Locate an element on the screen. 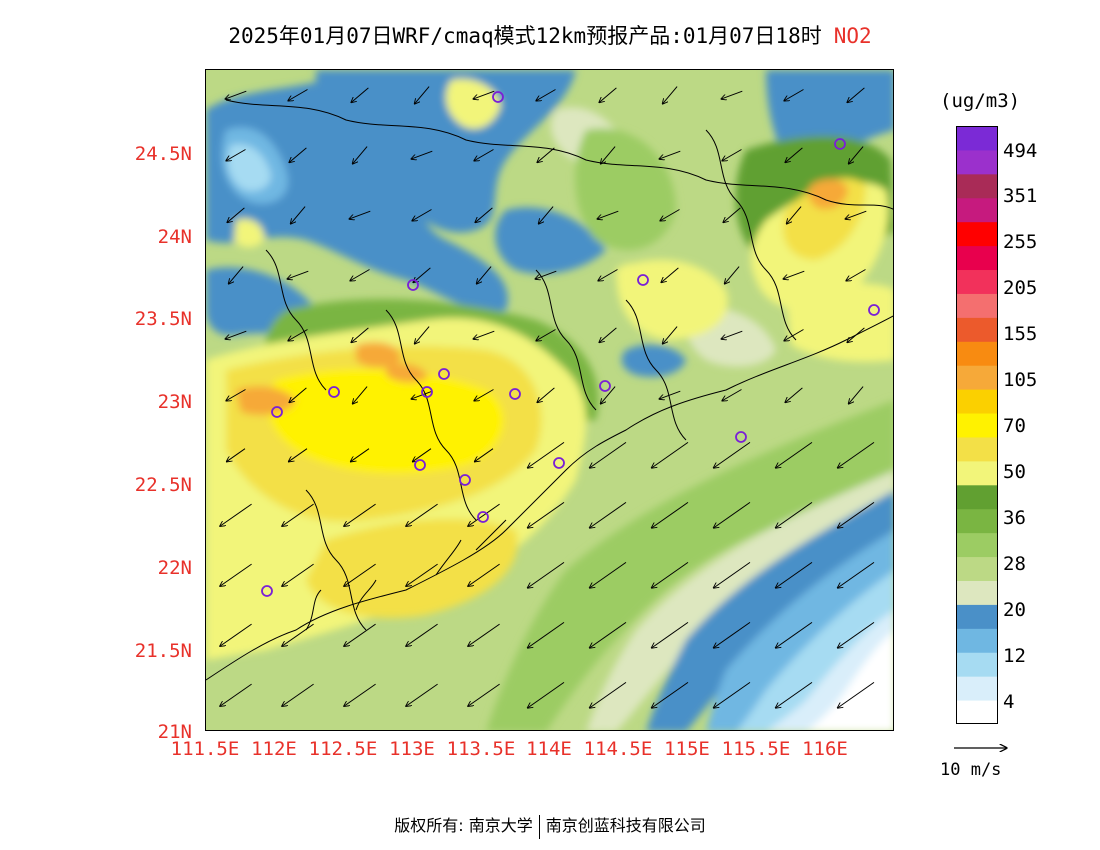  colorbar-label-70: 70 is located at coordinates (1014, 426).